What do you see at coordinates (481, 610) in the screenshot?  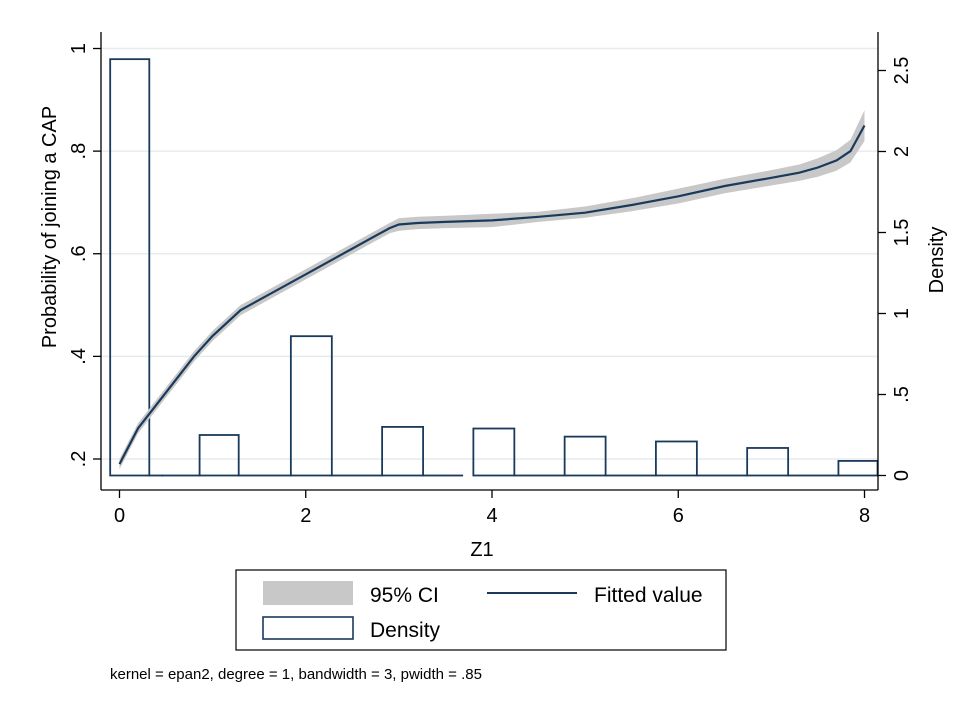 I see `legend: 95% CI Fitted value Density` at bounding box center [481, 610].